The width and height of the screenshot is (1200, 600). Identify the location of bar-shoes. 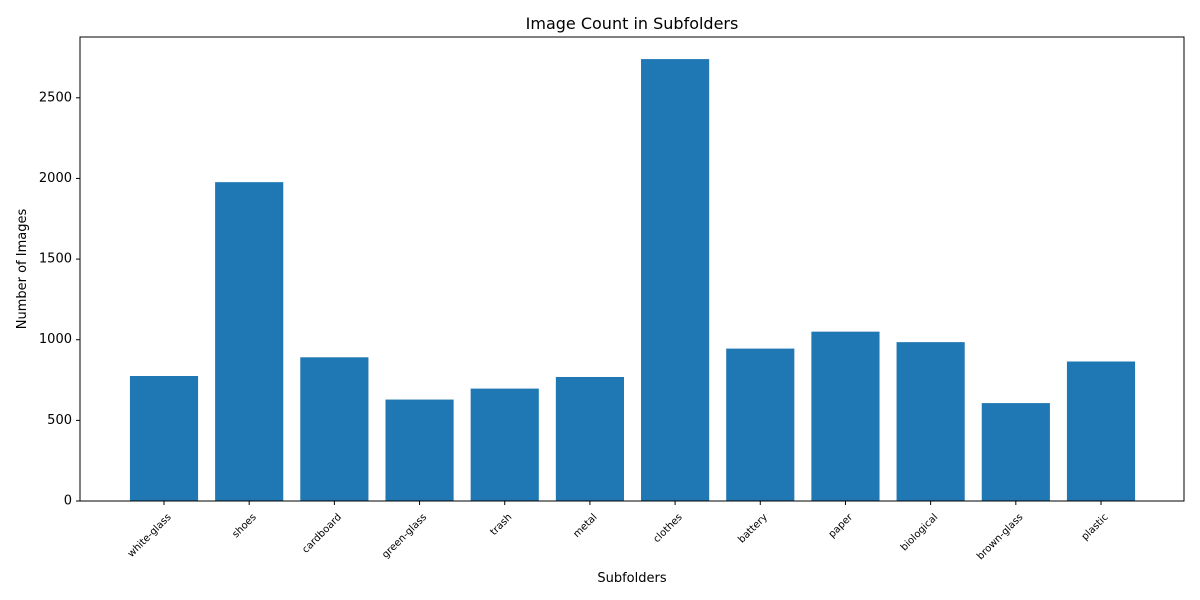
(249, 341).